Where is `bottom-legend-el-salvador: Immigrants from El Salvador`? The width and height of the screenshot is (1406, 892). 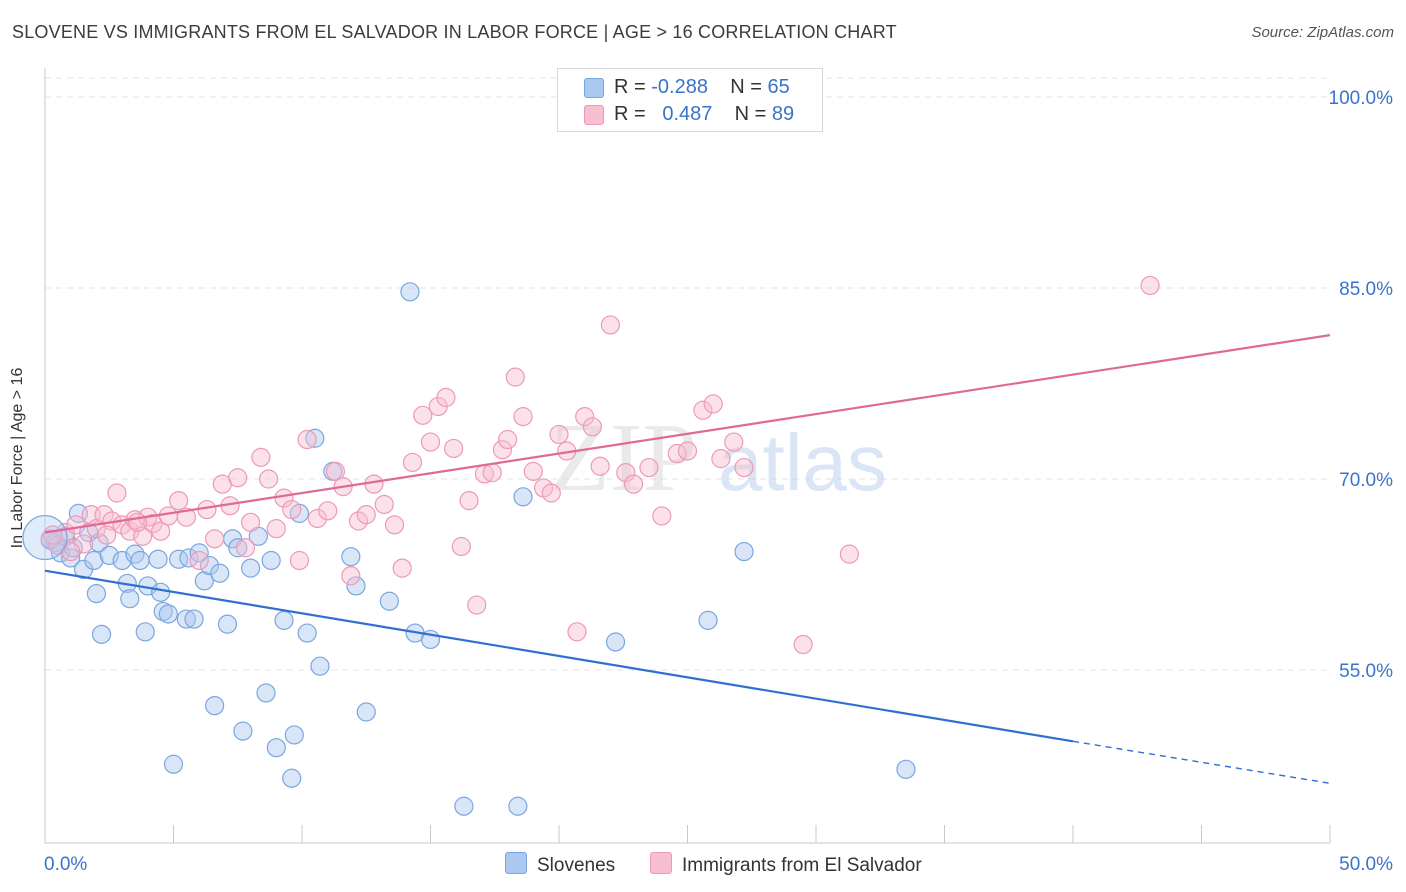 bottom-legend-el-salvador: Immigrants from El Salvador is located at coordinates (786, 864).